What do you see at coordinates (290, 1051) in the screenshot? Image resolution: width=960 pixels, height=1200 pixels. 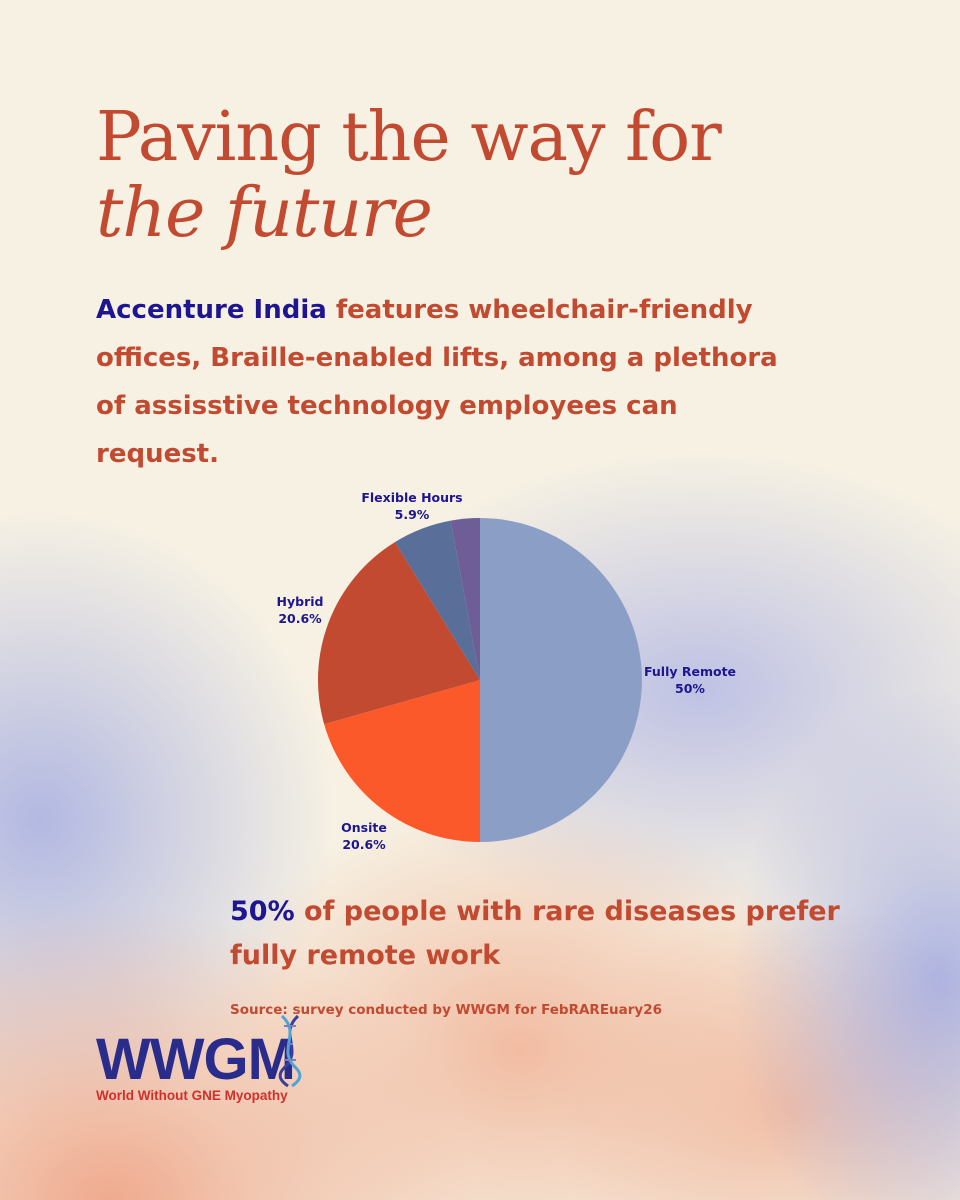 I see `dna-helix-icon` at bounding box center [290, 1051].